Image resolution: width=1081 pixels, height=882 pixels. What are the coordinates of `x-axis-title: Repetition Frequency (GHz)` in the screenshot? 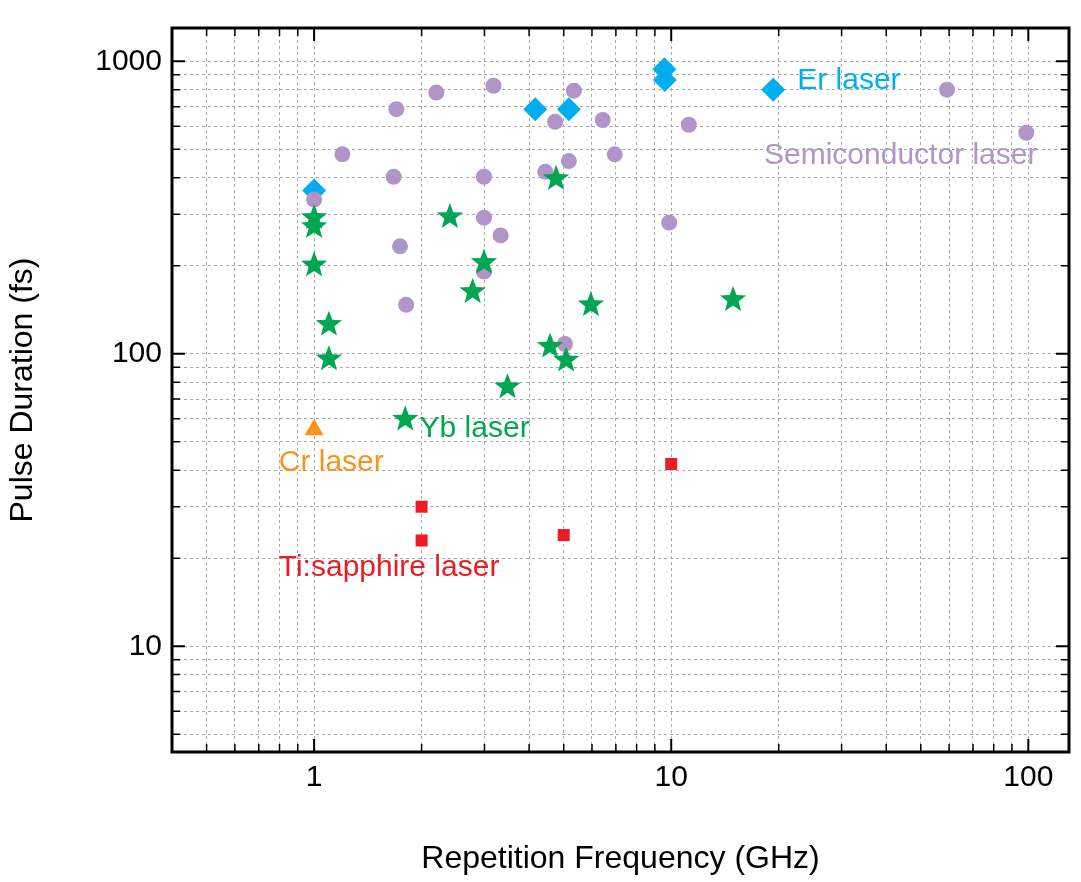 It's located at (620, 856).